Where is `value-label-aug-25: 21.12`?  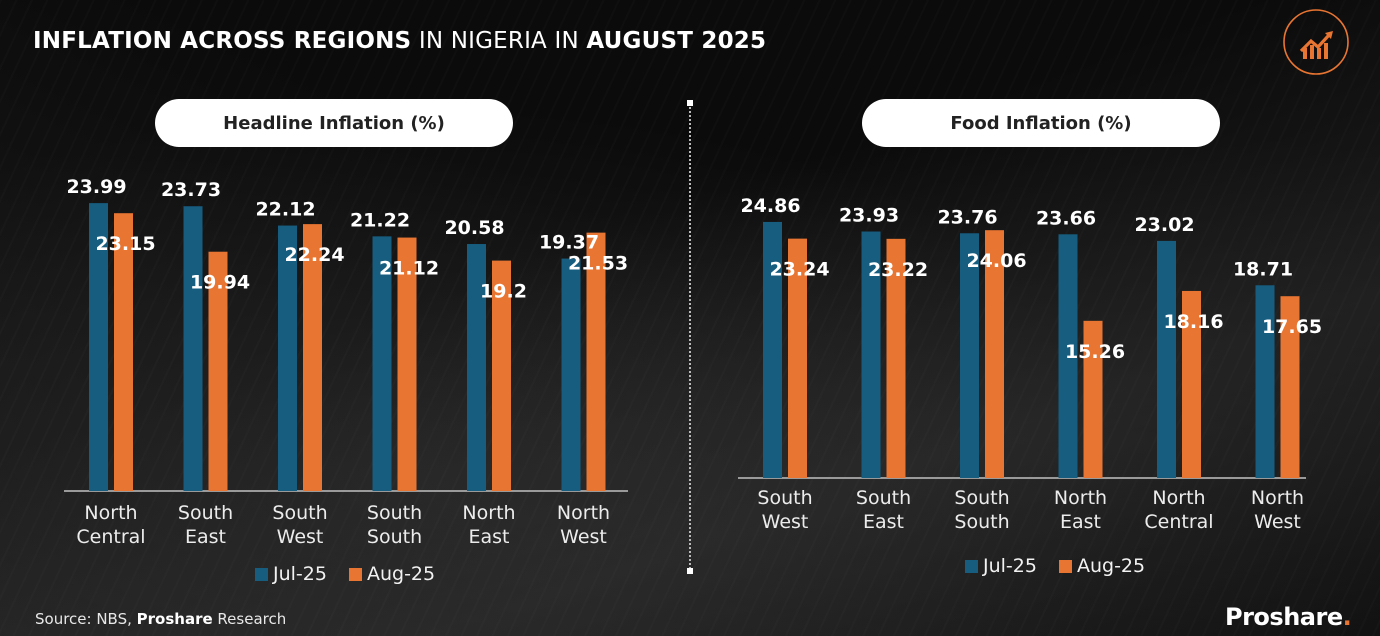
value-label-aug-25: 21.12 is located at coordinates (409, 269).